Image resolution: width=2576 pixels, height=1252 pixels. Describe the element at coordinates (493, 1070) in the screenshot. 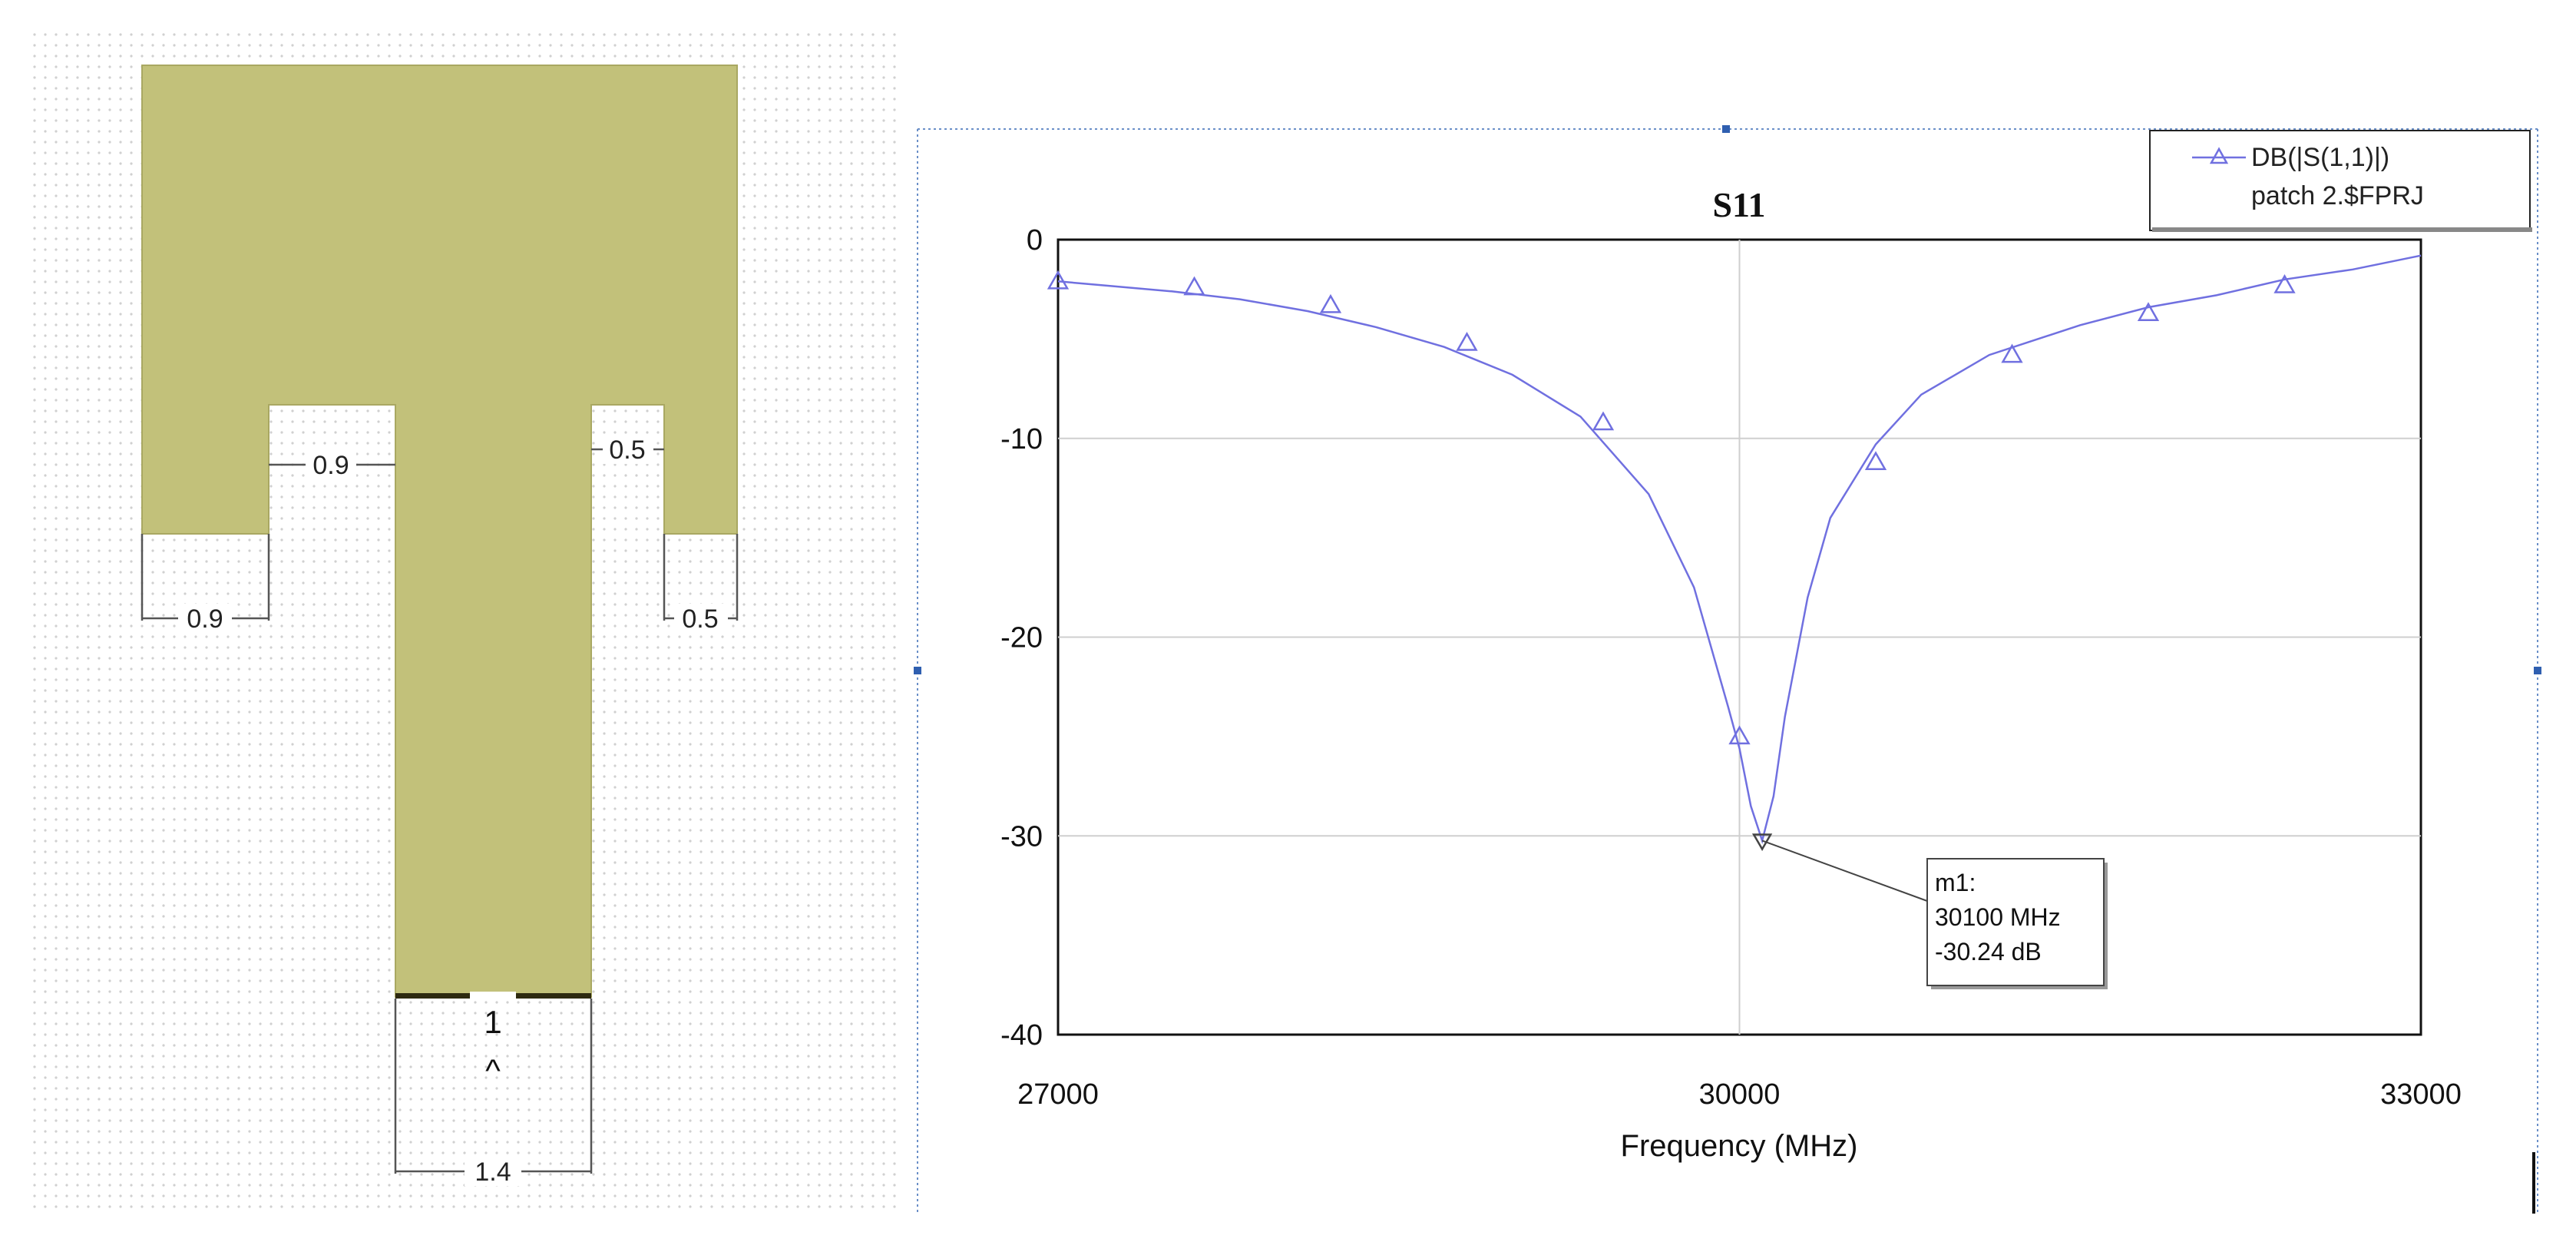

I see `port-symbol: ^` at that location.